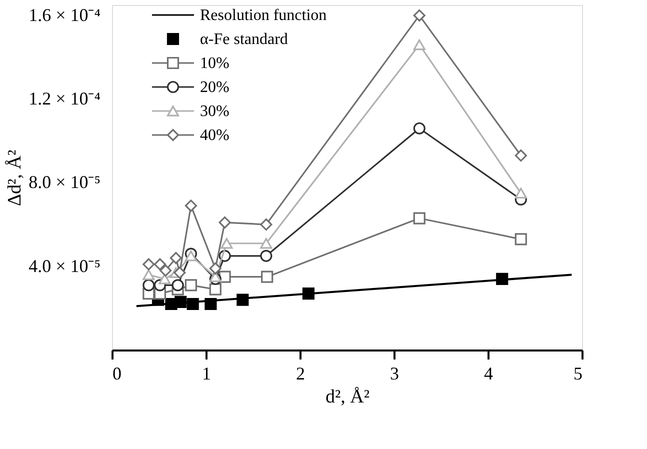 The width and height of the screenshot is (647, 449). I want to click on y-tick-label: 1.2 × 10⁻⁴, so click(64, 98).